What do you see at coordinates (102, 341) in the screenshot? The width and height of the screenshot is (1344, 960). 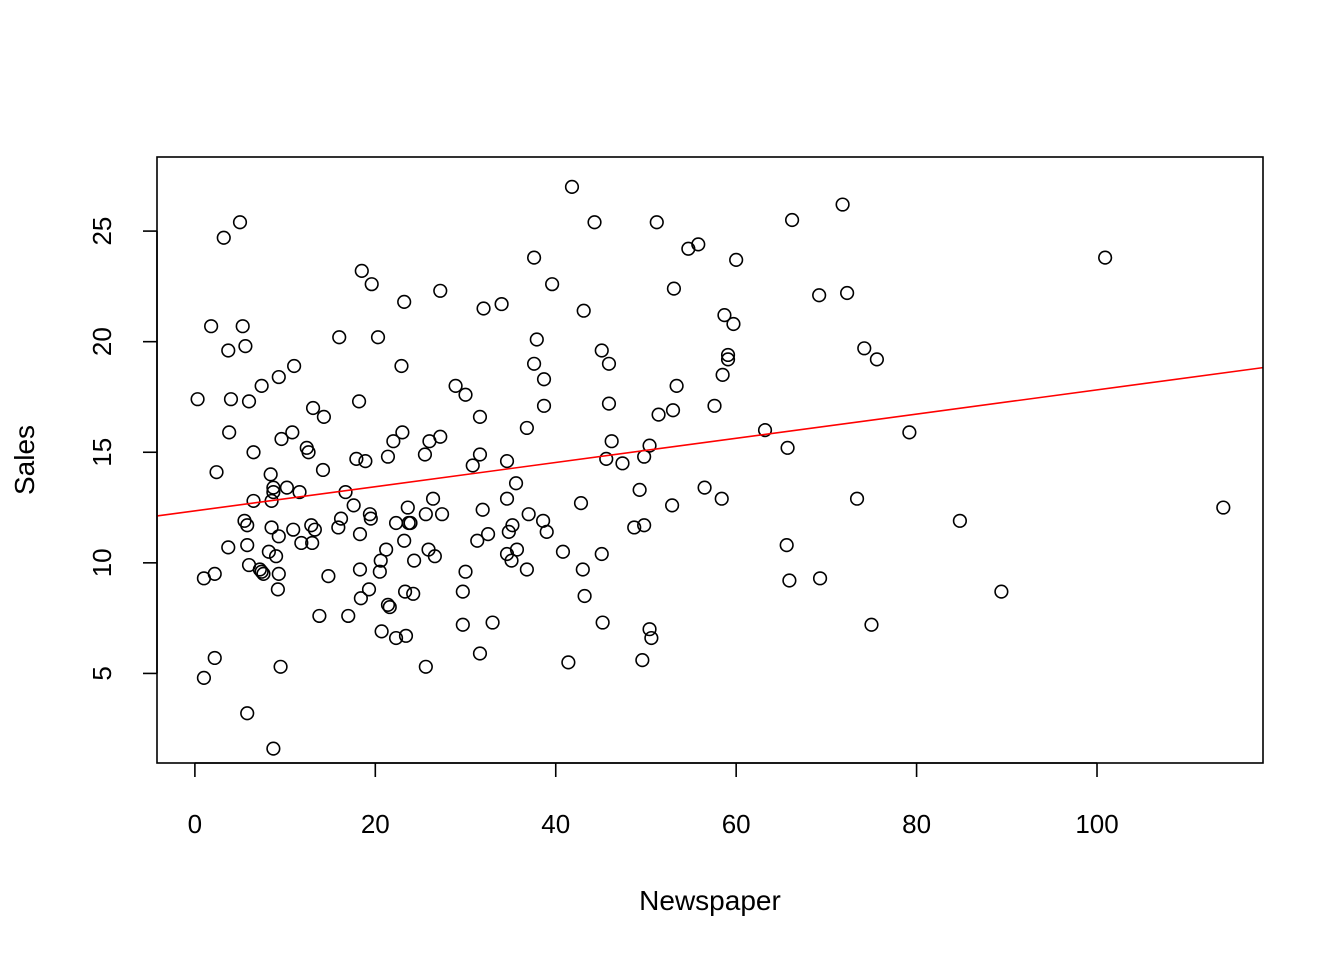 I see `y-tick-label: 20` at bounding box center [102, 341].